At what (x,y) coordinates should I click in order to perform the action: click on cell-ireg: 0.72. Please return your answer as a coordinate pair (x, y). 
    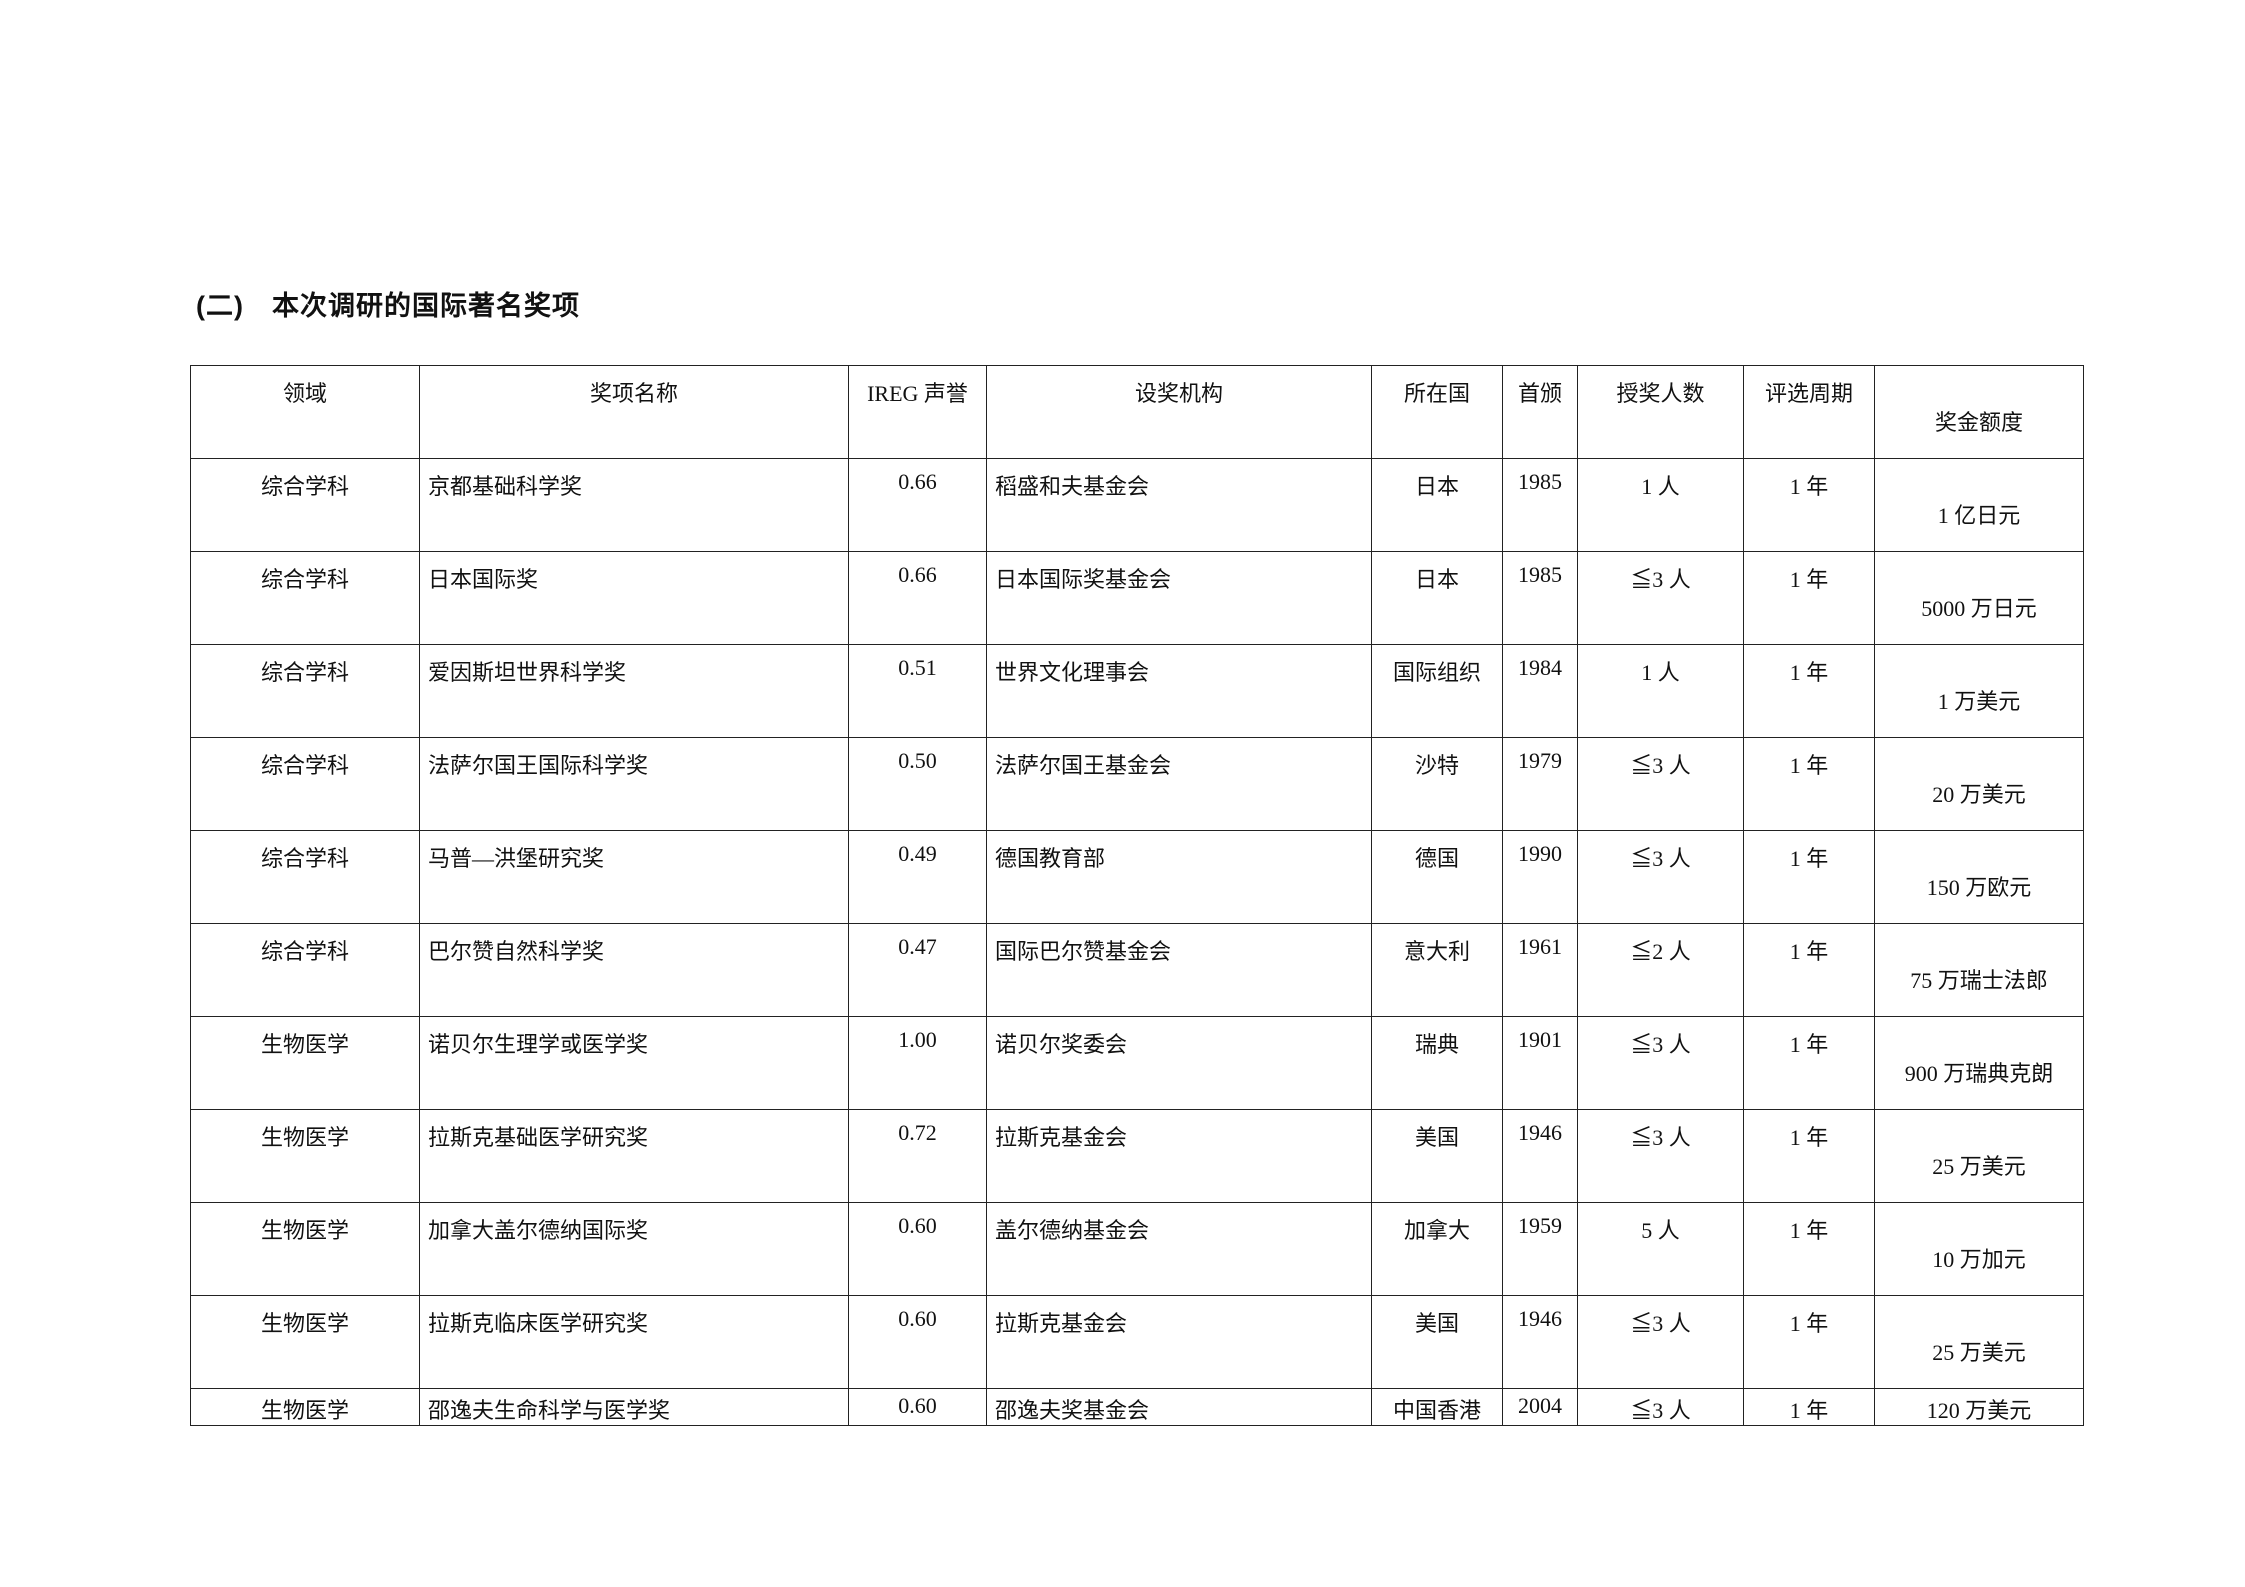
    Looking at the image, I should click on (917, 1156).